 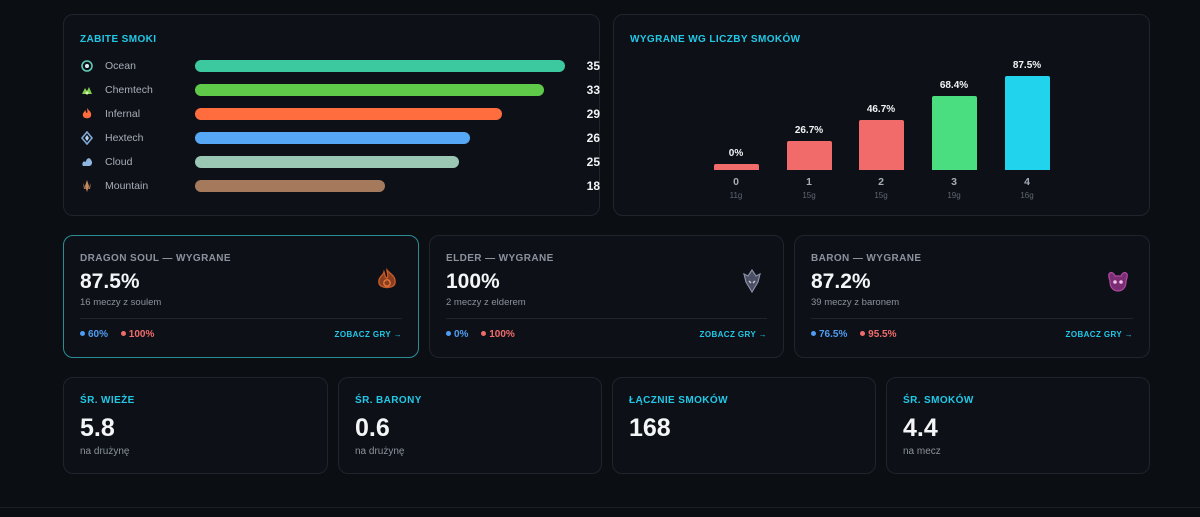 I want to click on dragon-row-chemtech: Chemtech 33, so click(x=340, y=90).